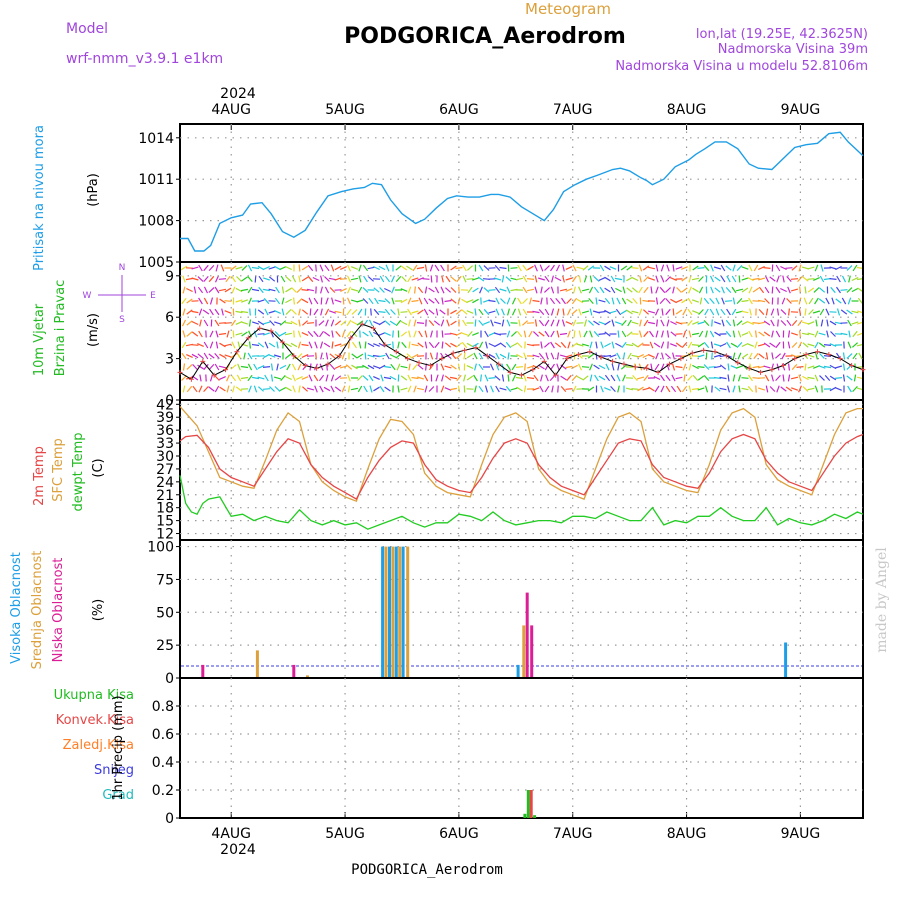 The height and width of the screenshot is (900, 900). What do you see at coordinates (153, 296) in the screenshot?
I see `compass-e: E` at bounding box center [153, 296].